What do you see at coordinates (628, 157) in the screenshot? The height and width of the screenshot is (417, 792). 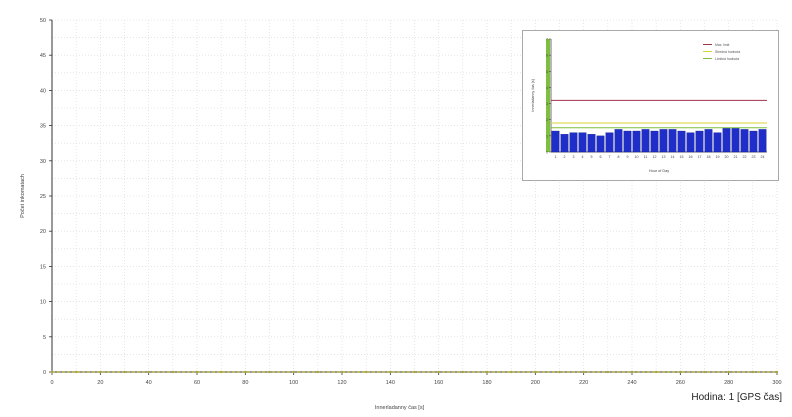 I see `inset-x-tick-label: 9` at bounding box center [628, 157].